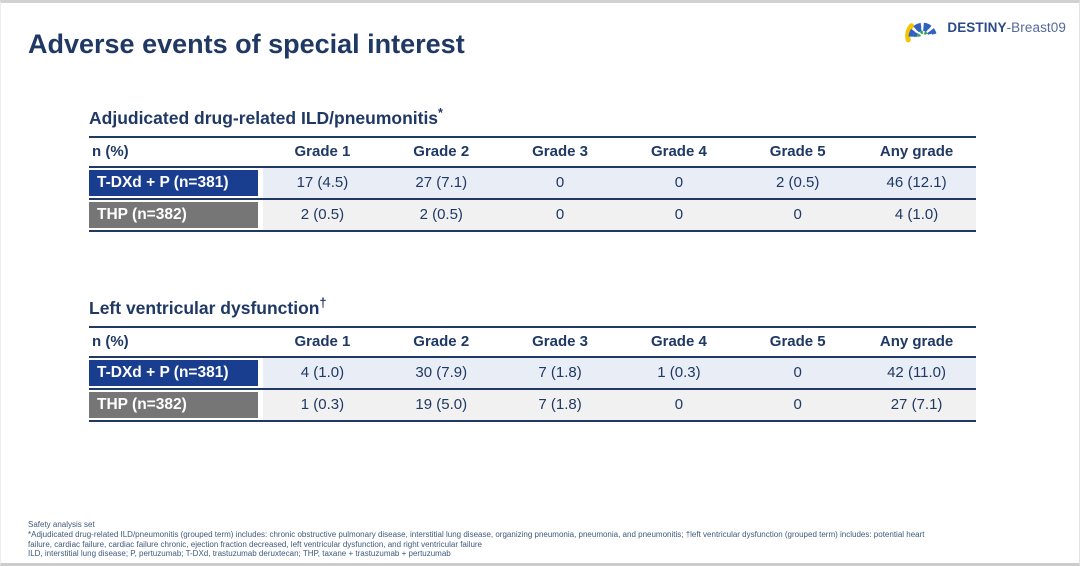 The image size is (1080, 566). Describe the element at coordinates (977, 27) in the screenshot. I see `logo-text-destiny: DESTINY` at that location.